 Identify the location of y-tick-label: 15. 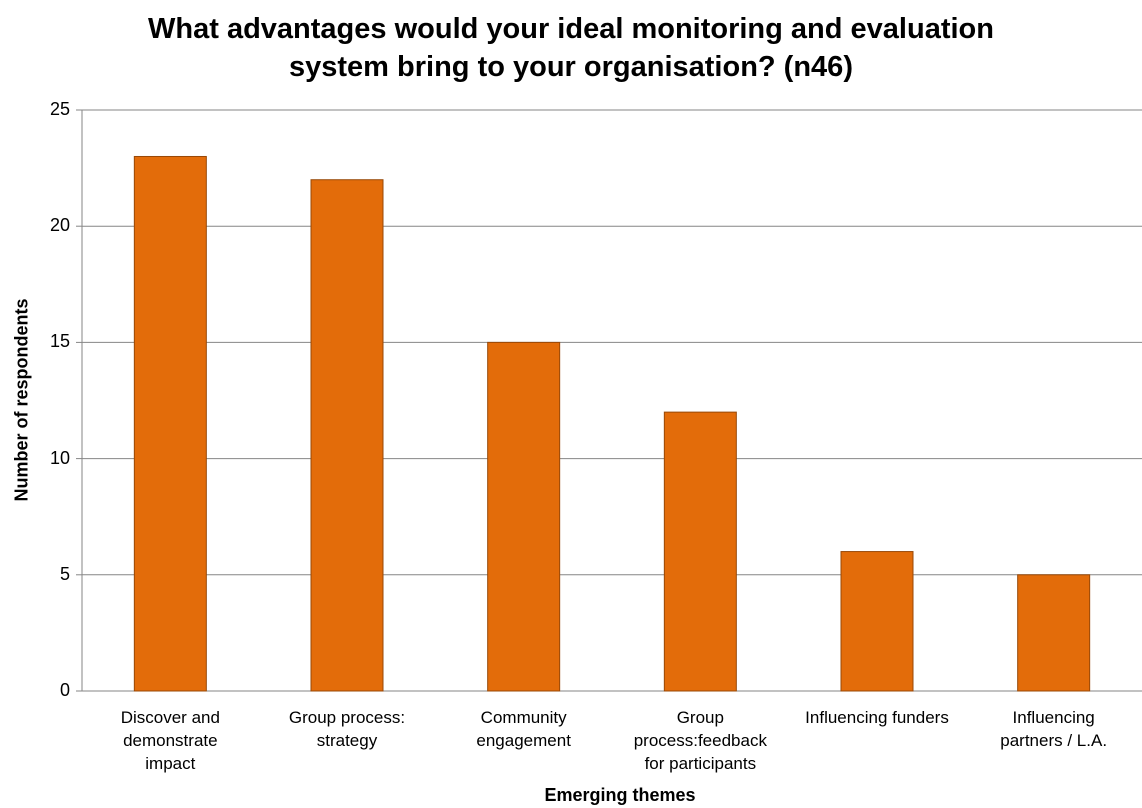
(59, 341).